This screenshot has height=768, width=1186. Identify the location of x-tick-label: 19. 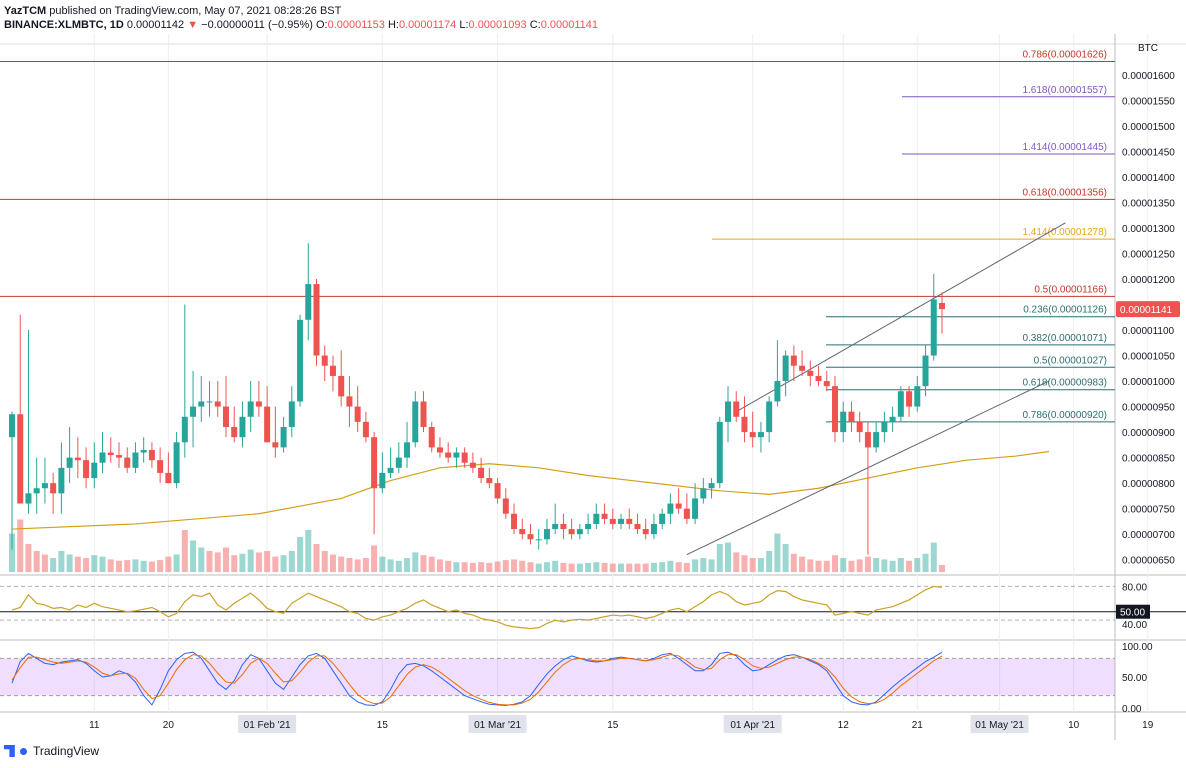
(1148, 725).